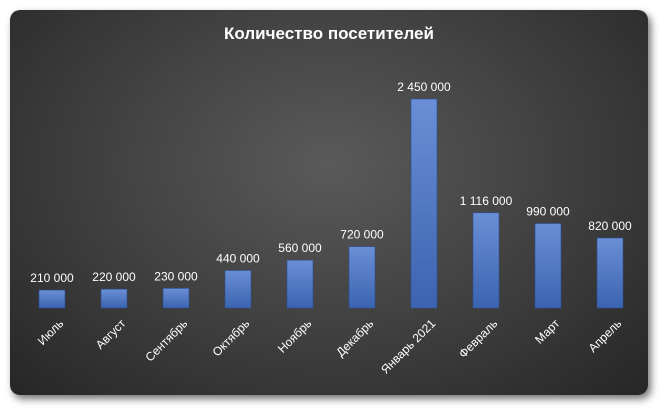 The height and width of the screenshot is (410, 663). What do you see at coordinates (354, 337) in the screenshot?
I see `x-tick-label-6: Декабрь` at bounding box center [354, 337].